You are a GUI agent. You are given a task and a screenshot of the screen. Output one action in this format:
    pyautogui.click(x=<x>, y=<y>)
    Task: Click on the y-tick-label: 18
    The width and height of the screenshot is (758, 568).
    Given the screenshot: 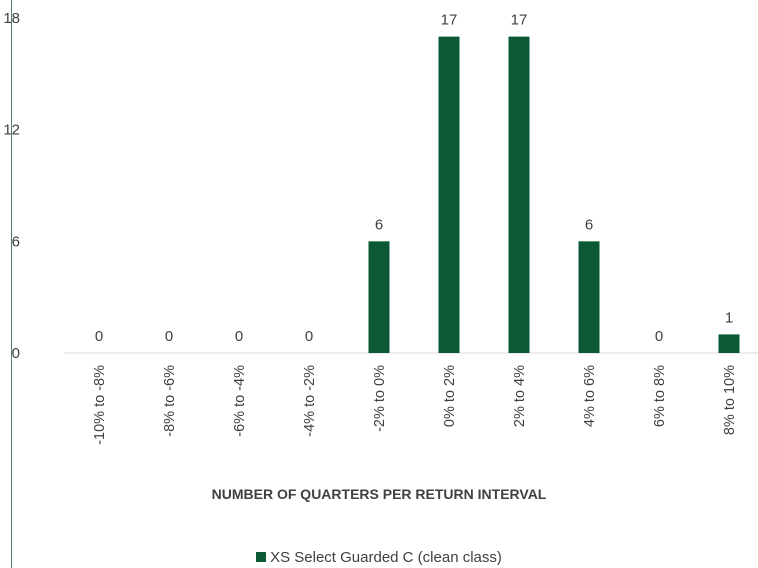 What is the action you would take?
    pyautogui.click(x=11, y=18)
    